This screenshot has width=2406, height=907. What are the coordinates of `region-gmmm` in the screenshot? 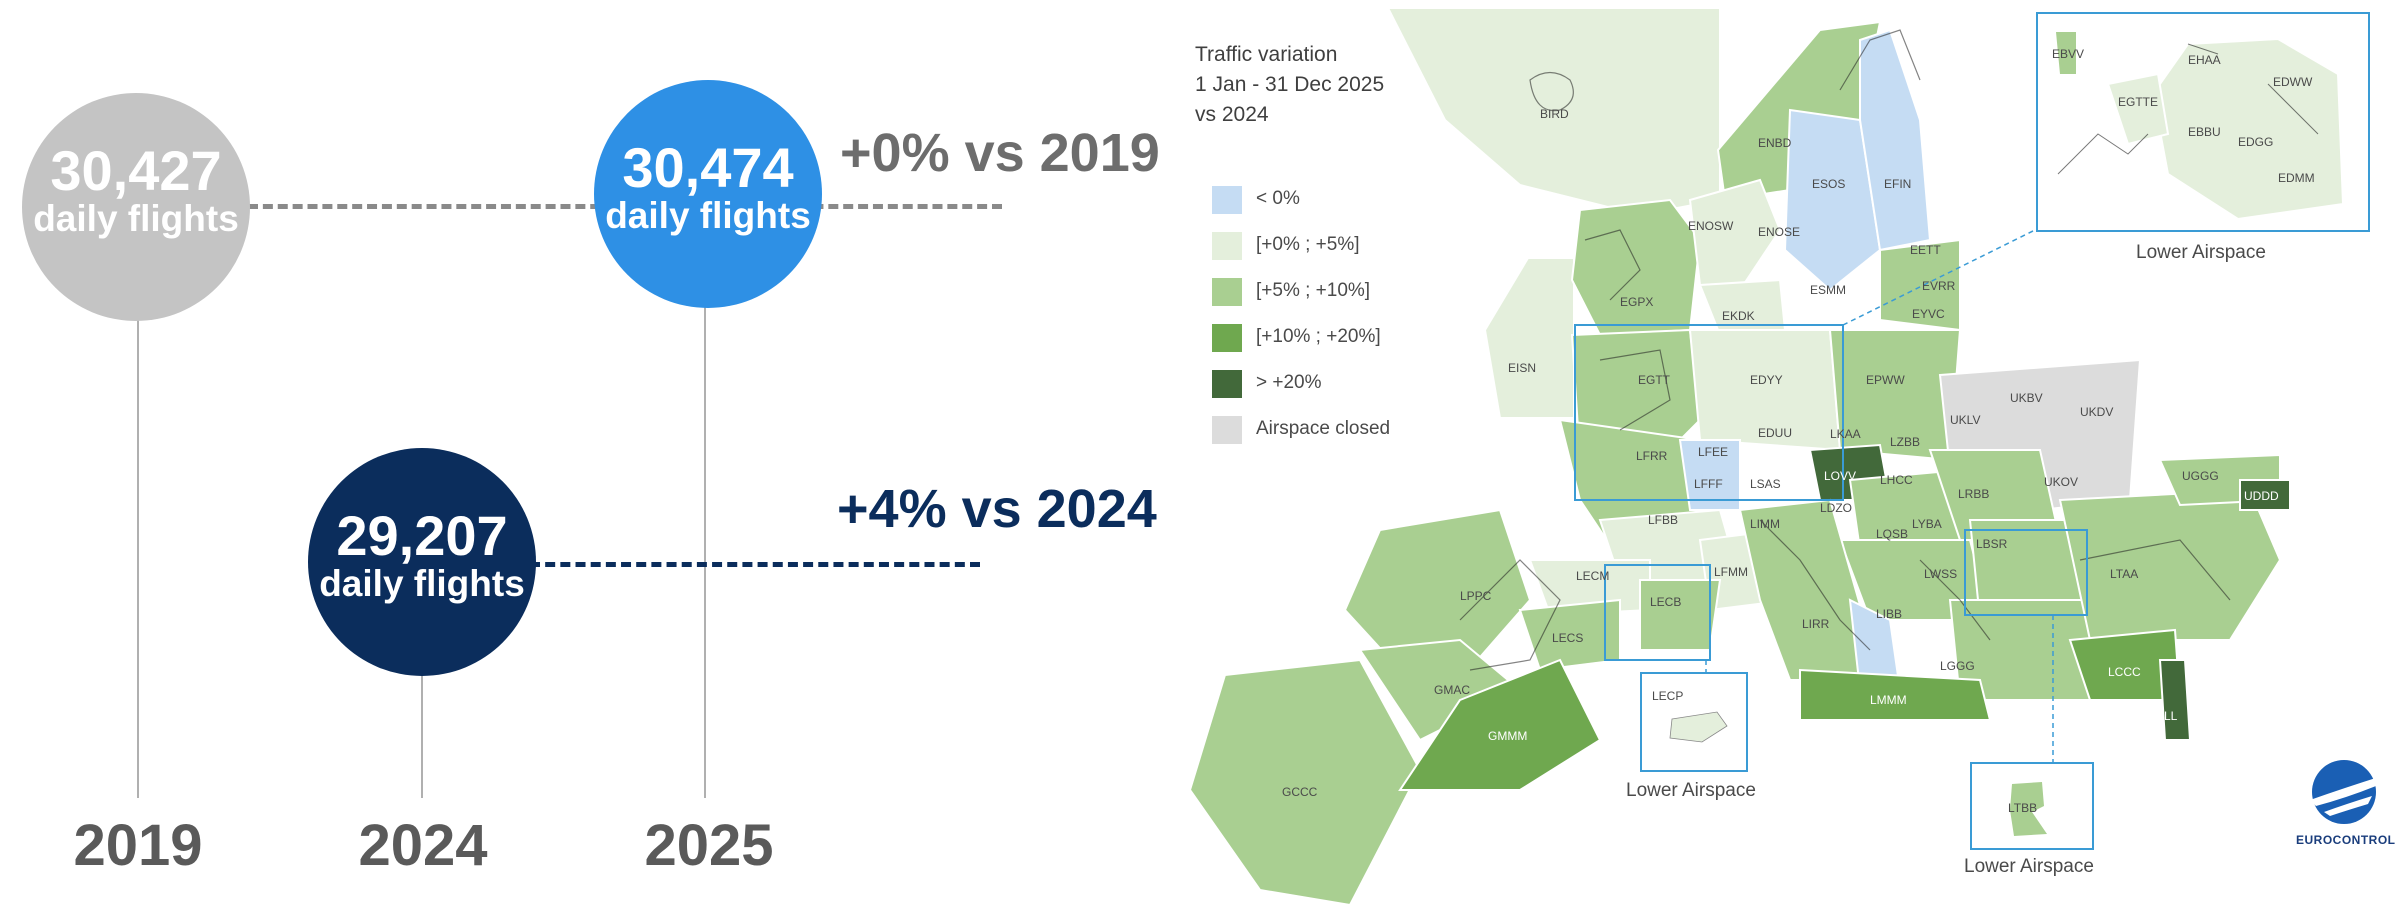 It's located at (1500, 724).